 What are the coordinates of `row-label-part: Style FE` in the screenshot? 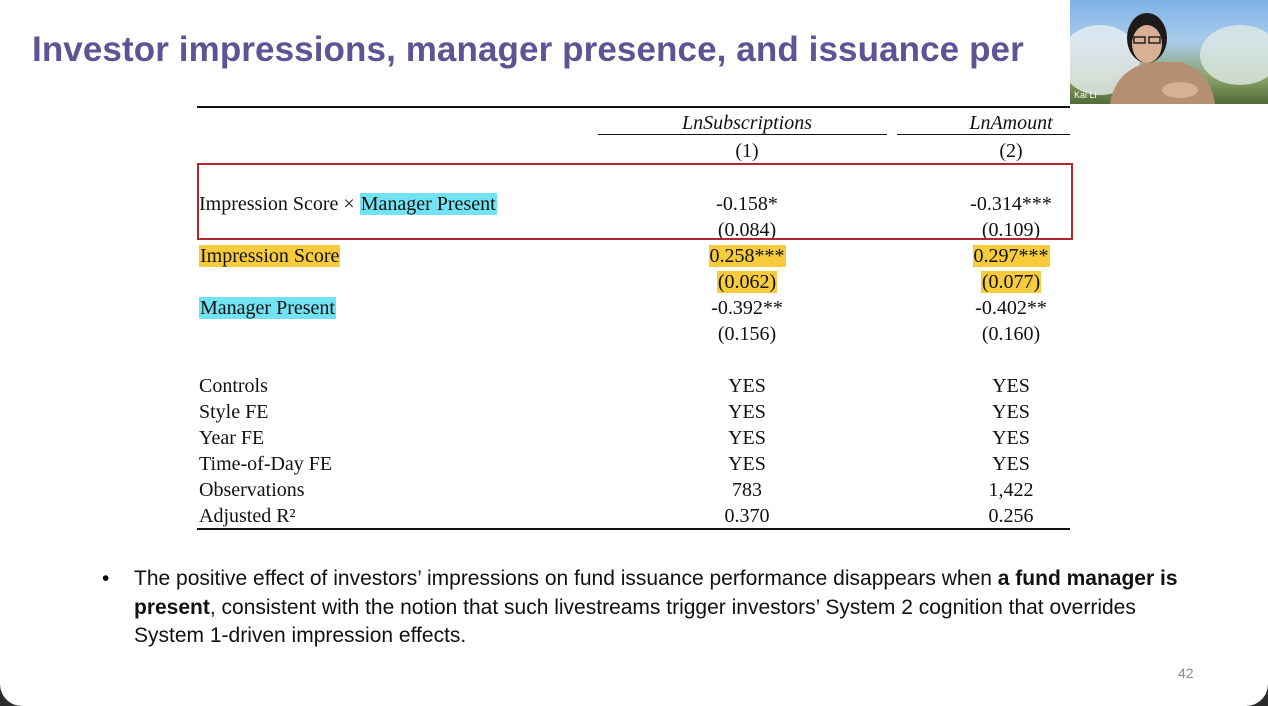 It's located at (234, 412).